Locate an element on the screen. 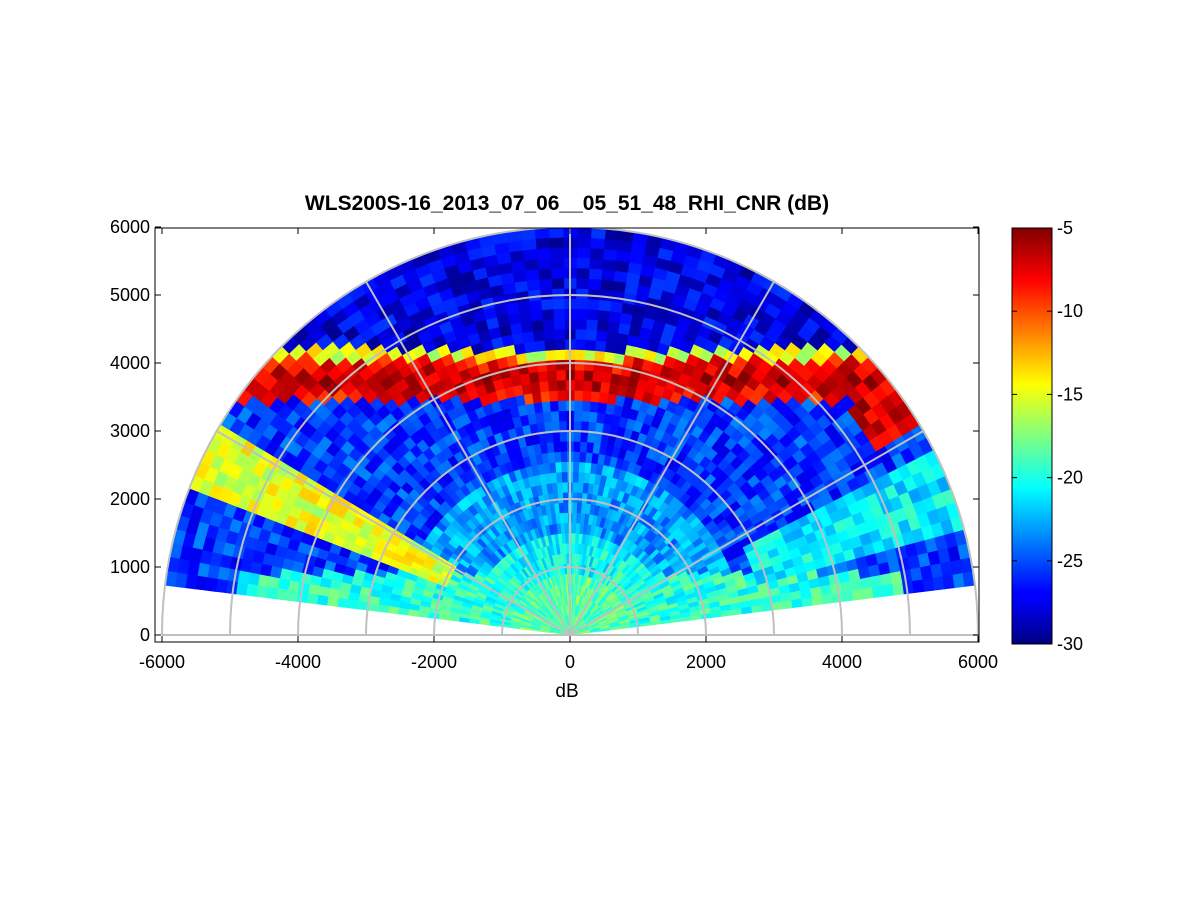 This screenshot has width=1201, height=901. x-tick-label: -4000 is located at coordinates (298, 662).